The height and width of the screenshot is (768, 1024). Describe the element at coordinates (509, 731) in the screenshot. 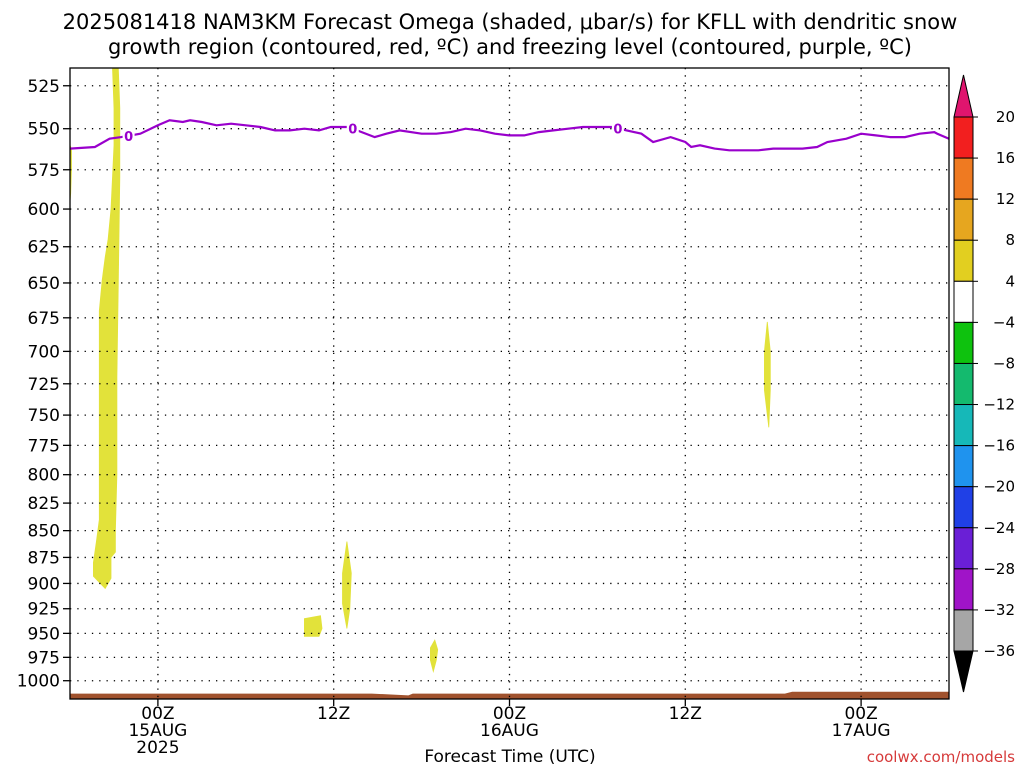

I see `x-tick-label-30-line-2: 16AUG` at that location.